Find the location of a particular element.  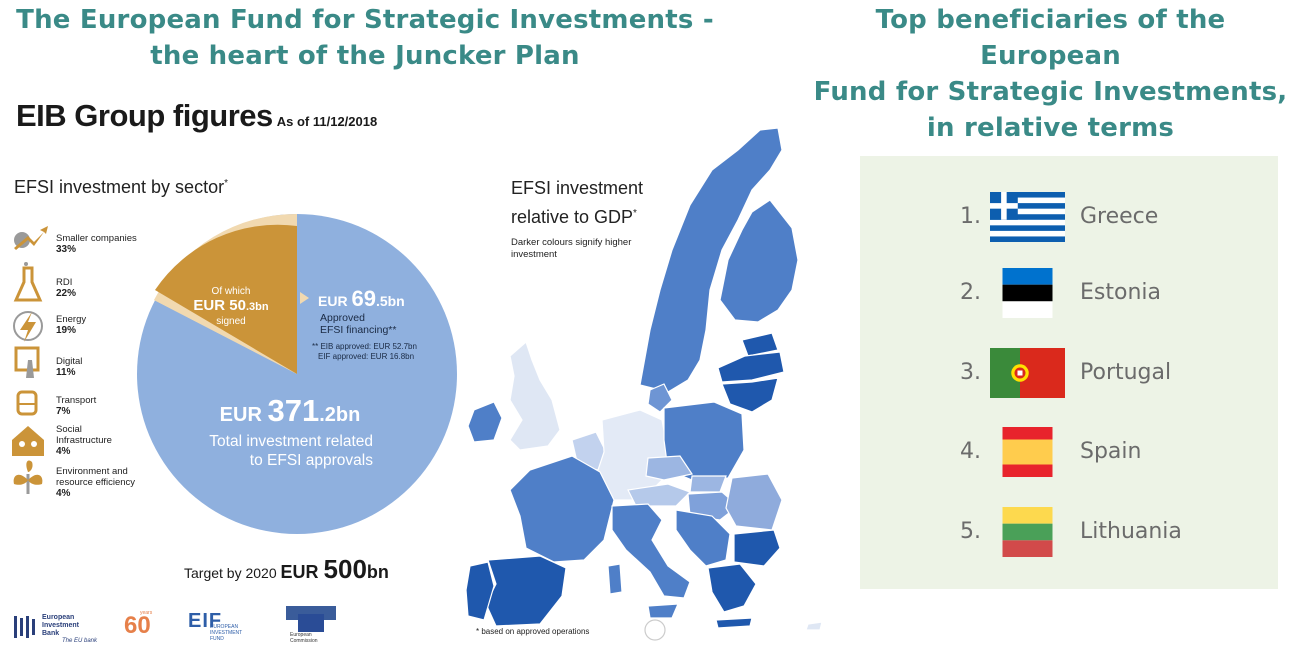

sixty-number: 60 is located at coordinates (137, 625).